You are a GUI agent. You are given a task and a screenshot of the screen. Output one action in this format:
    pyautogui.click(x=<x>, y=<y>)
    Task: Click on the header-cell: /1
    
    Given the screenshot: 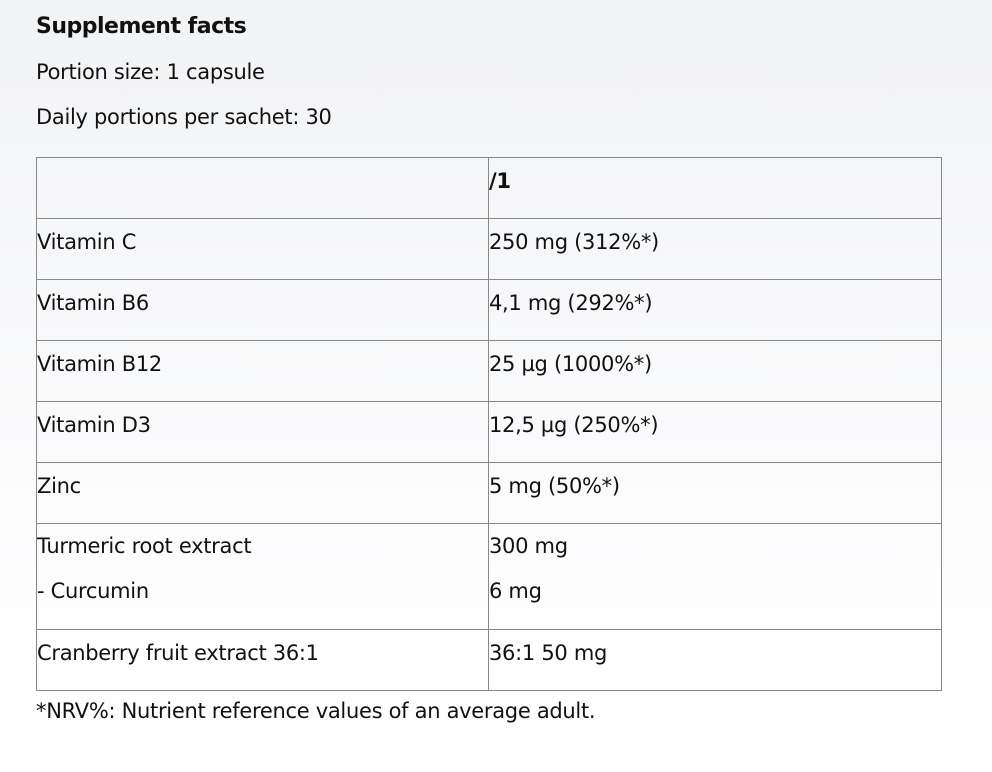 What is the action you would take?
    pyautogui.click(x=715, y=188)
    